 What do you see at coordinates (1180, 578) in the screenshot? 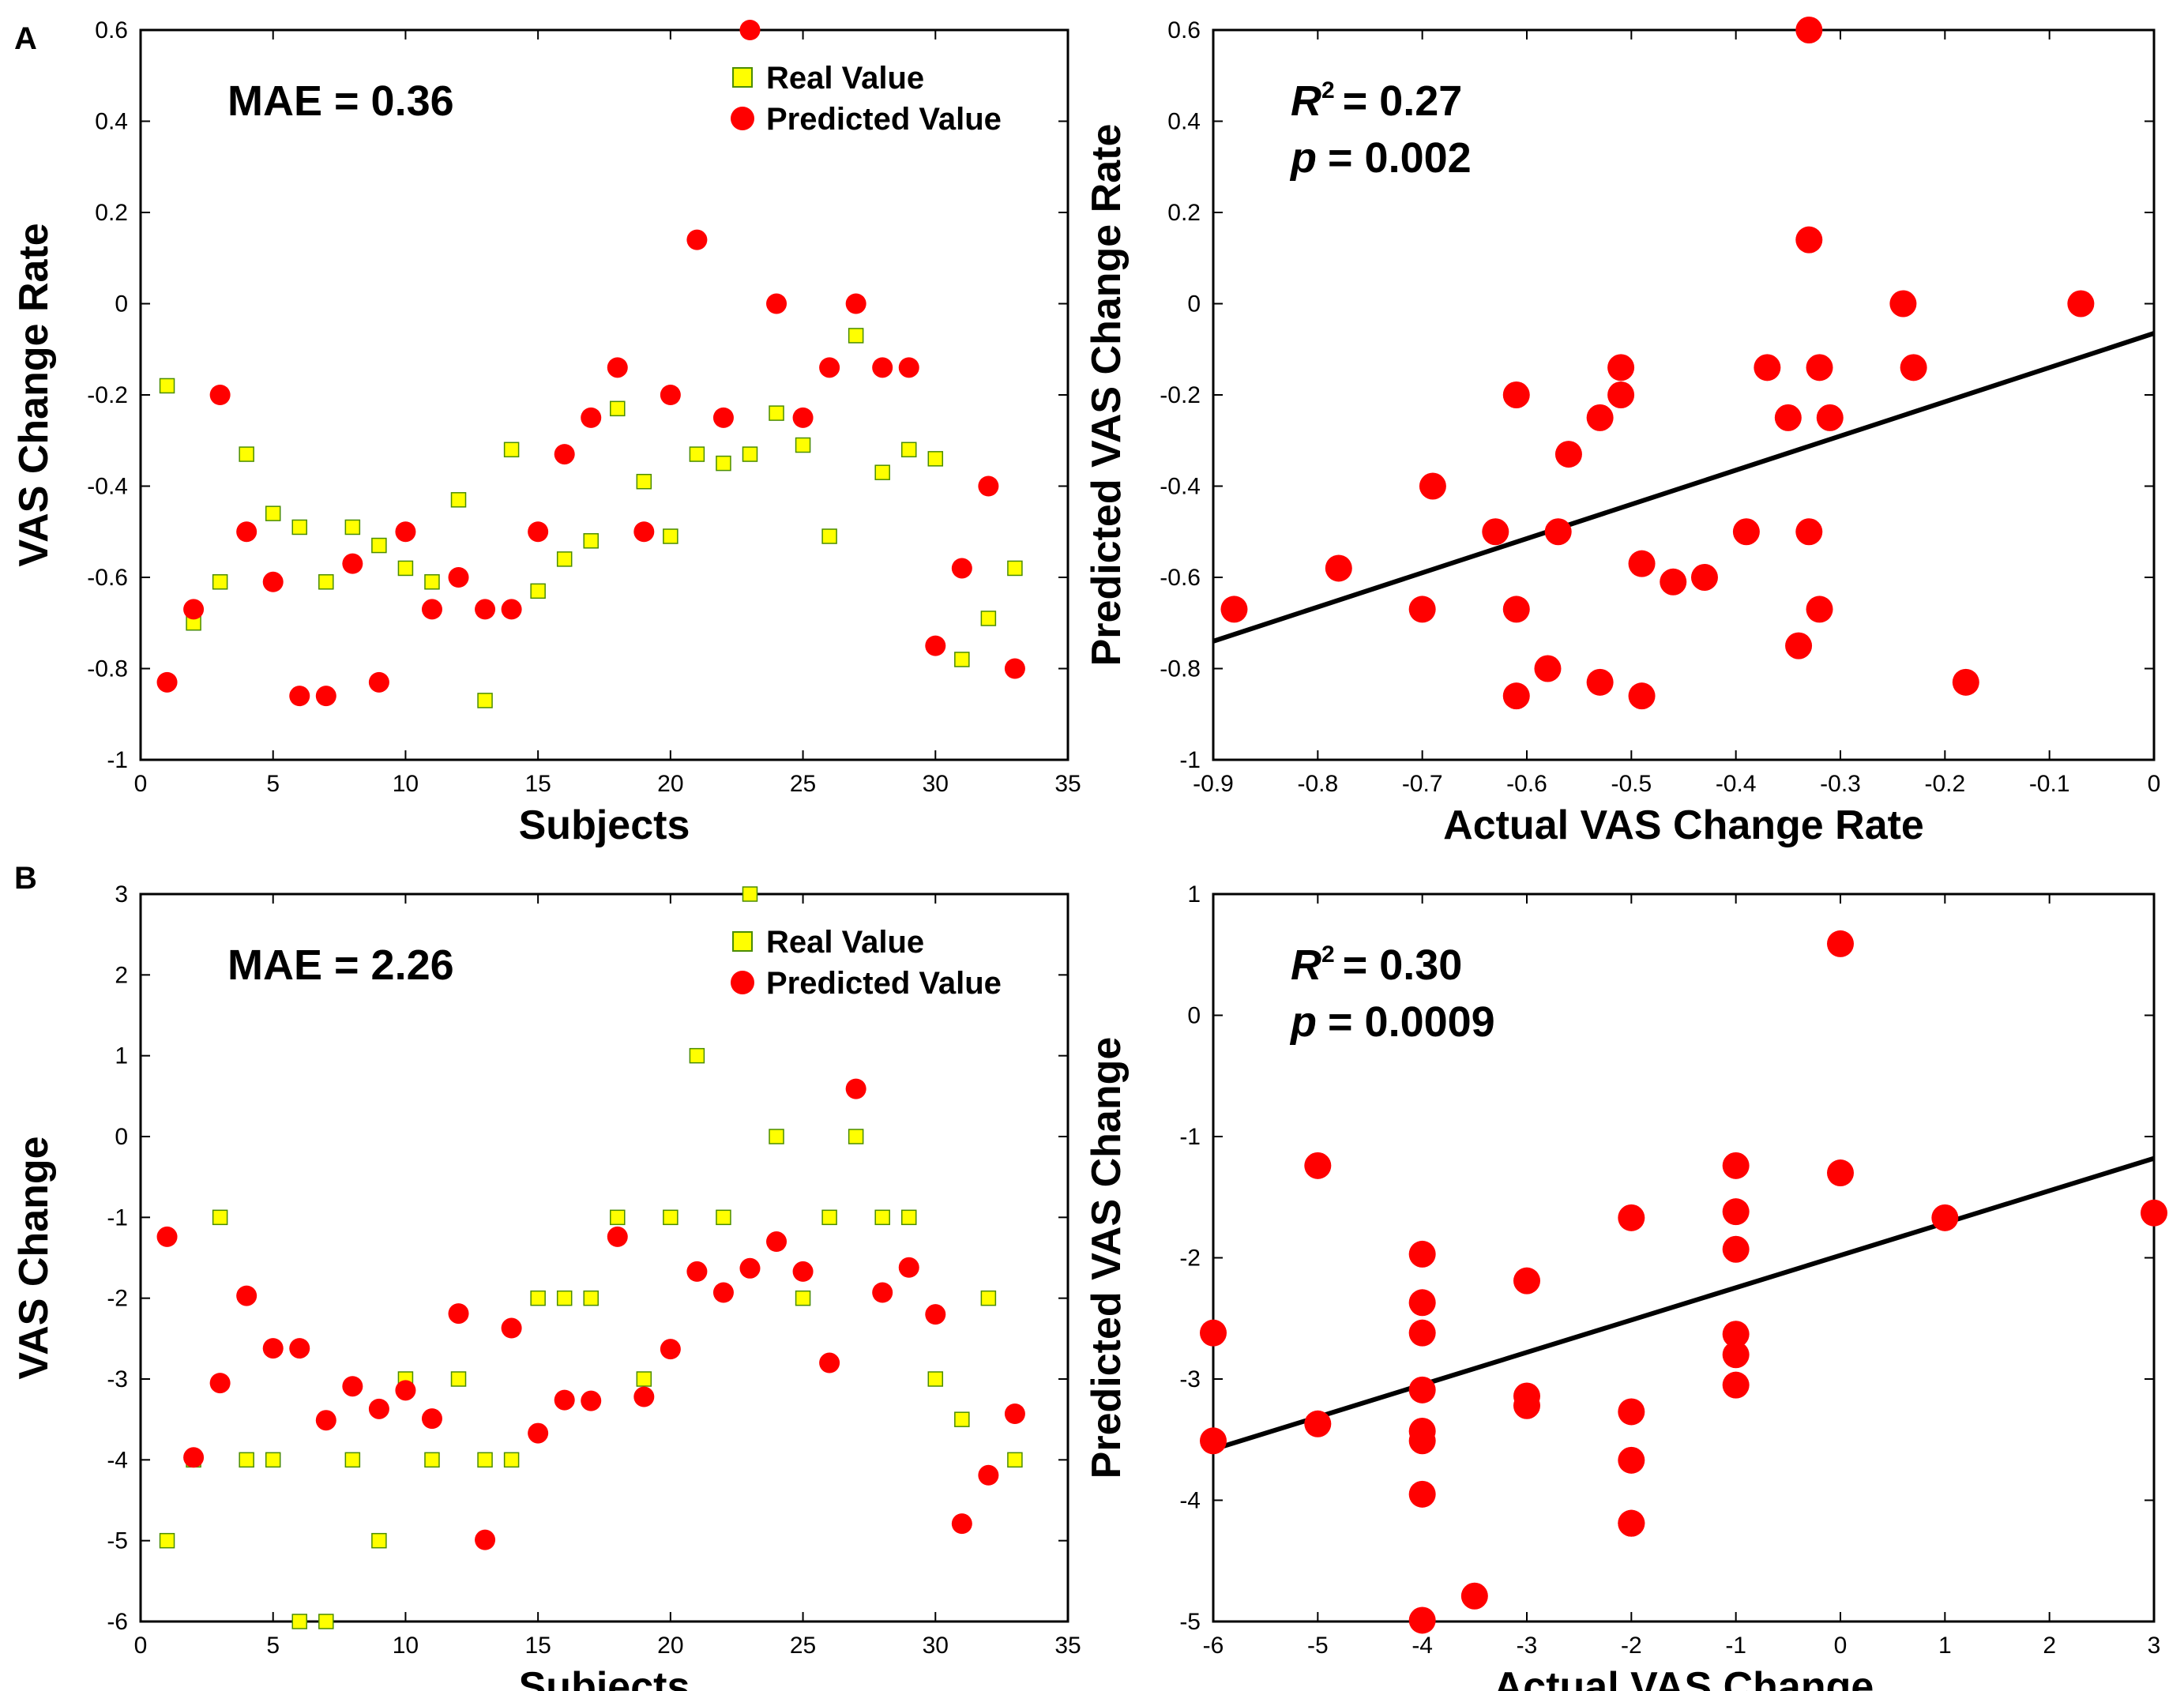
I see `y-tick-label: -0.6` at bounding box center [1180, 578].